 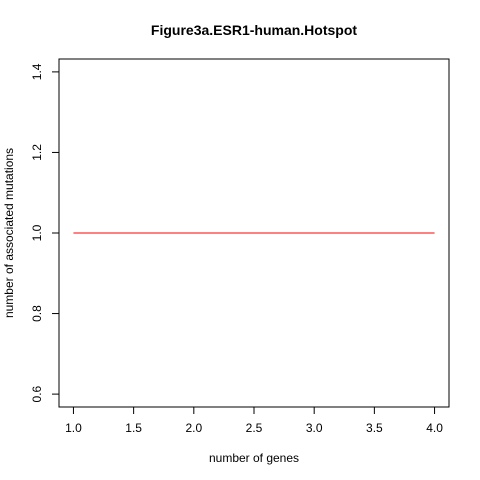 What do you see at coordinates (374, 428) in the screenshot?
I see `x-tick-label: 3.5` at bounding box center [374, 428].